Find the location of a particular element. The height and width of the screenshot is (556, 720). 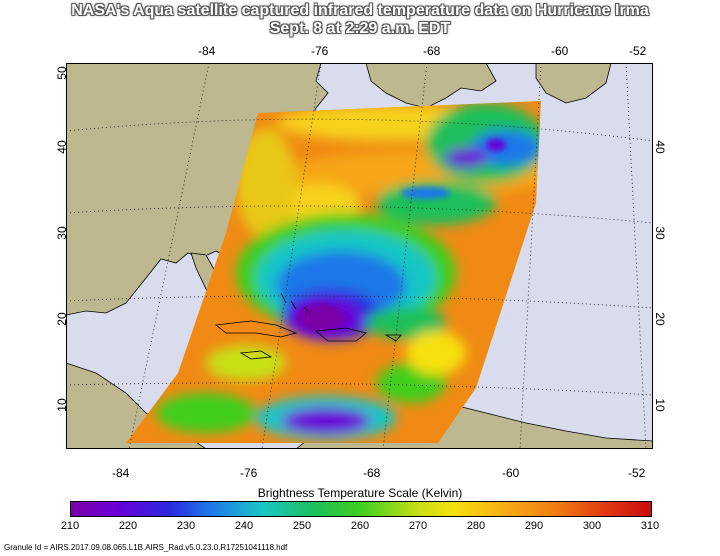

colorbar-tick: 240 is located at coordinates (244, 526).